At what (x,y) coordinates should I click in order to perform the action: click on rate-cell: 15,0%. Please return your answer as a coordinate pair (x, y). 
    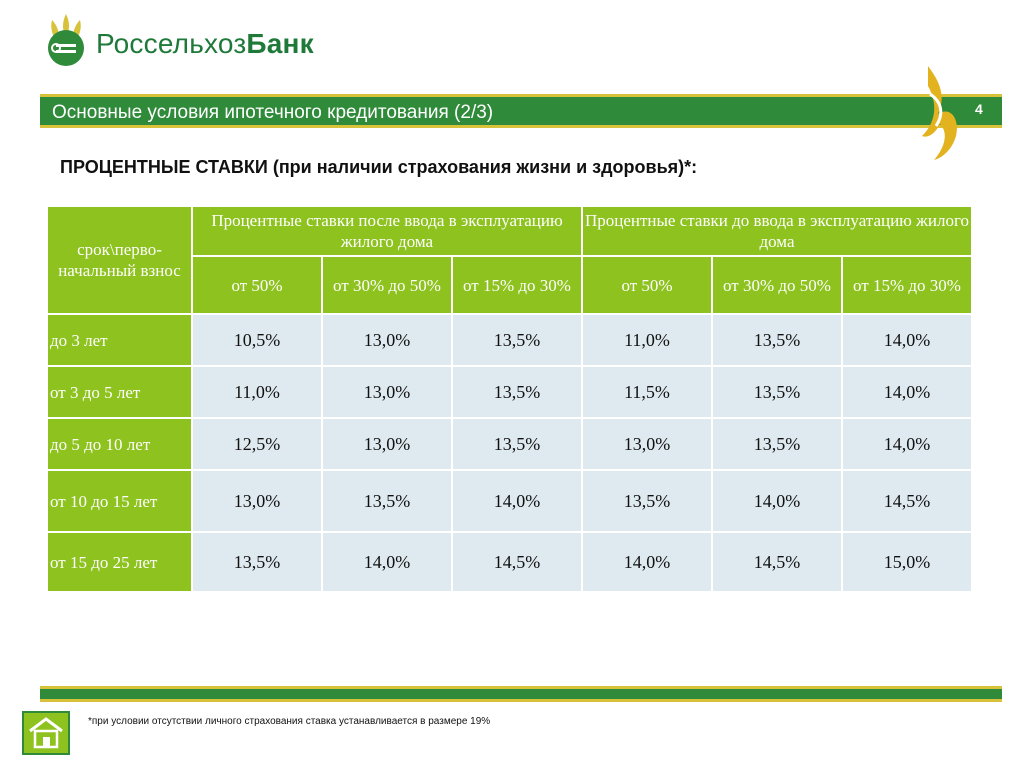
    Looking at the image, I should click on (907, 562).